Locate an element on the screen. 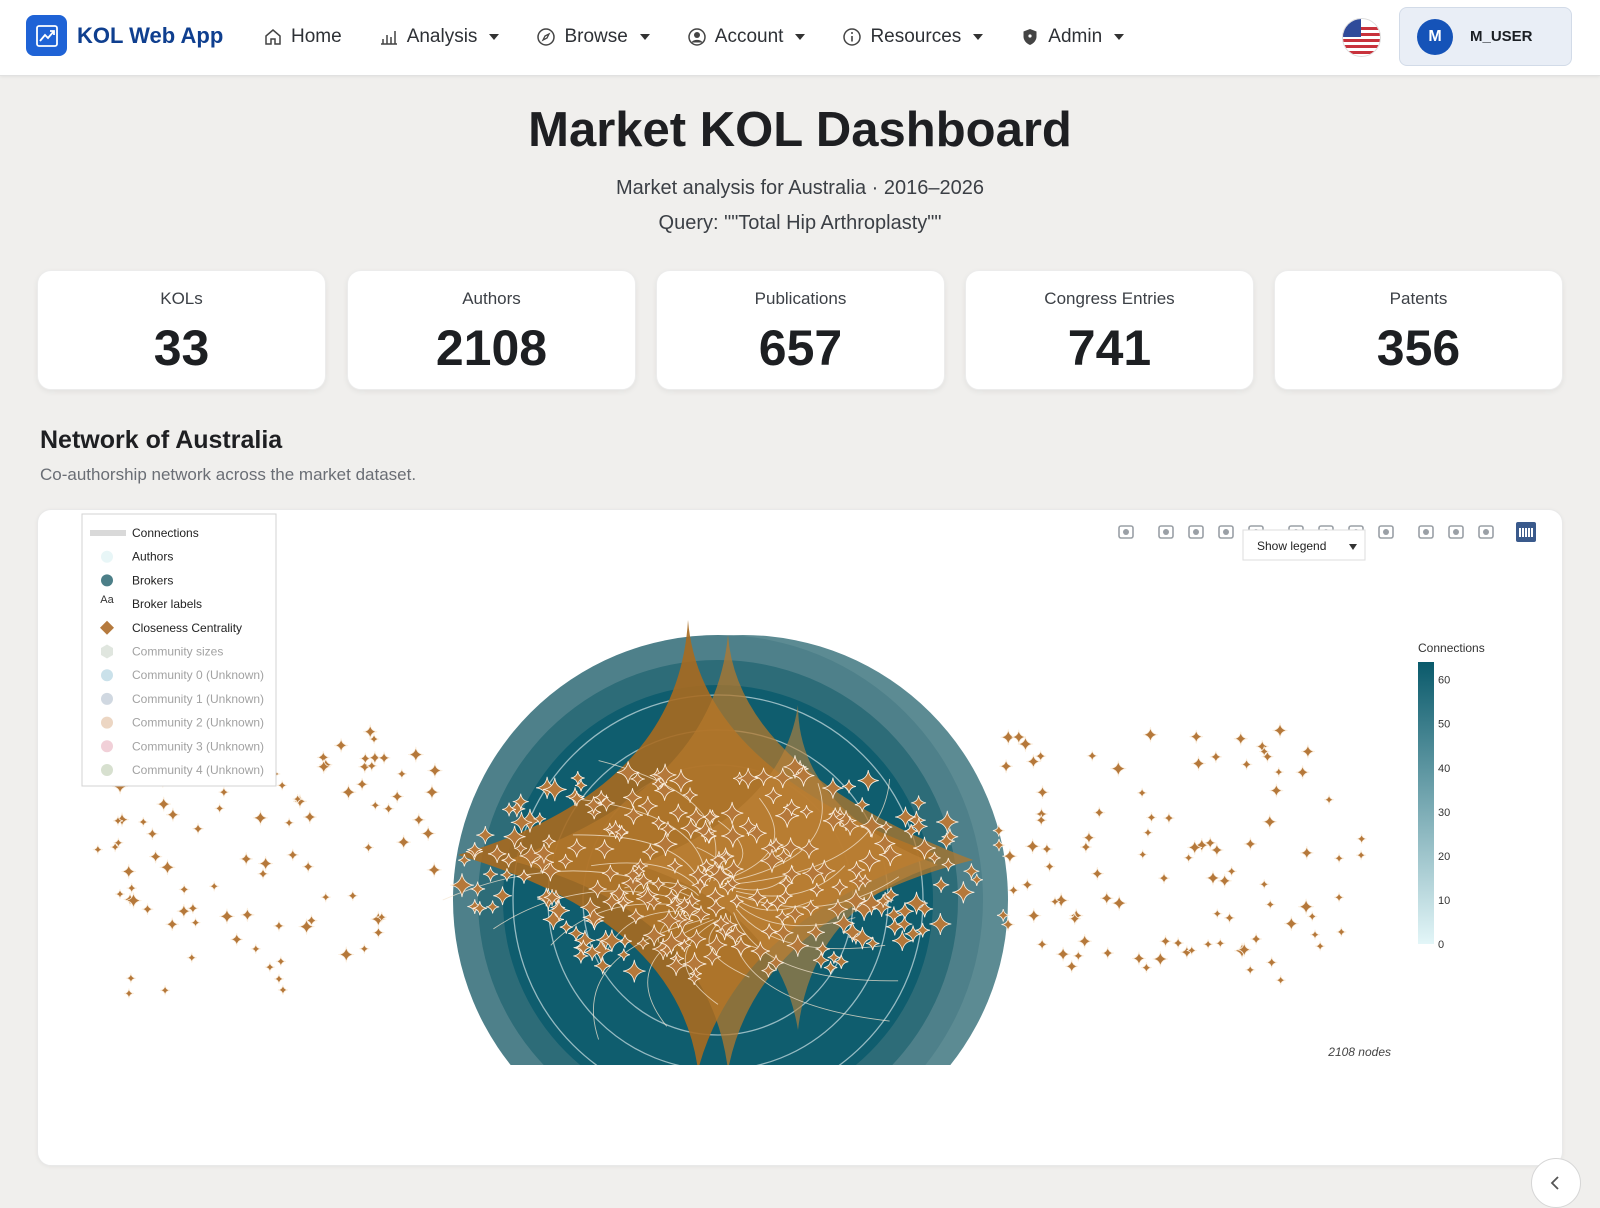 The height and width of the screenshot is (1208, 1600). legend-item: Closeness Centrality is located at coordinates (171, 627).